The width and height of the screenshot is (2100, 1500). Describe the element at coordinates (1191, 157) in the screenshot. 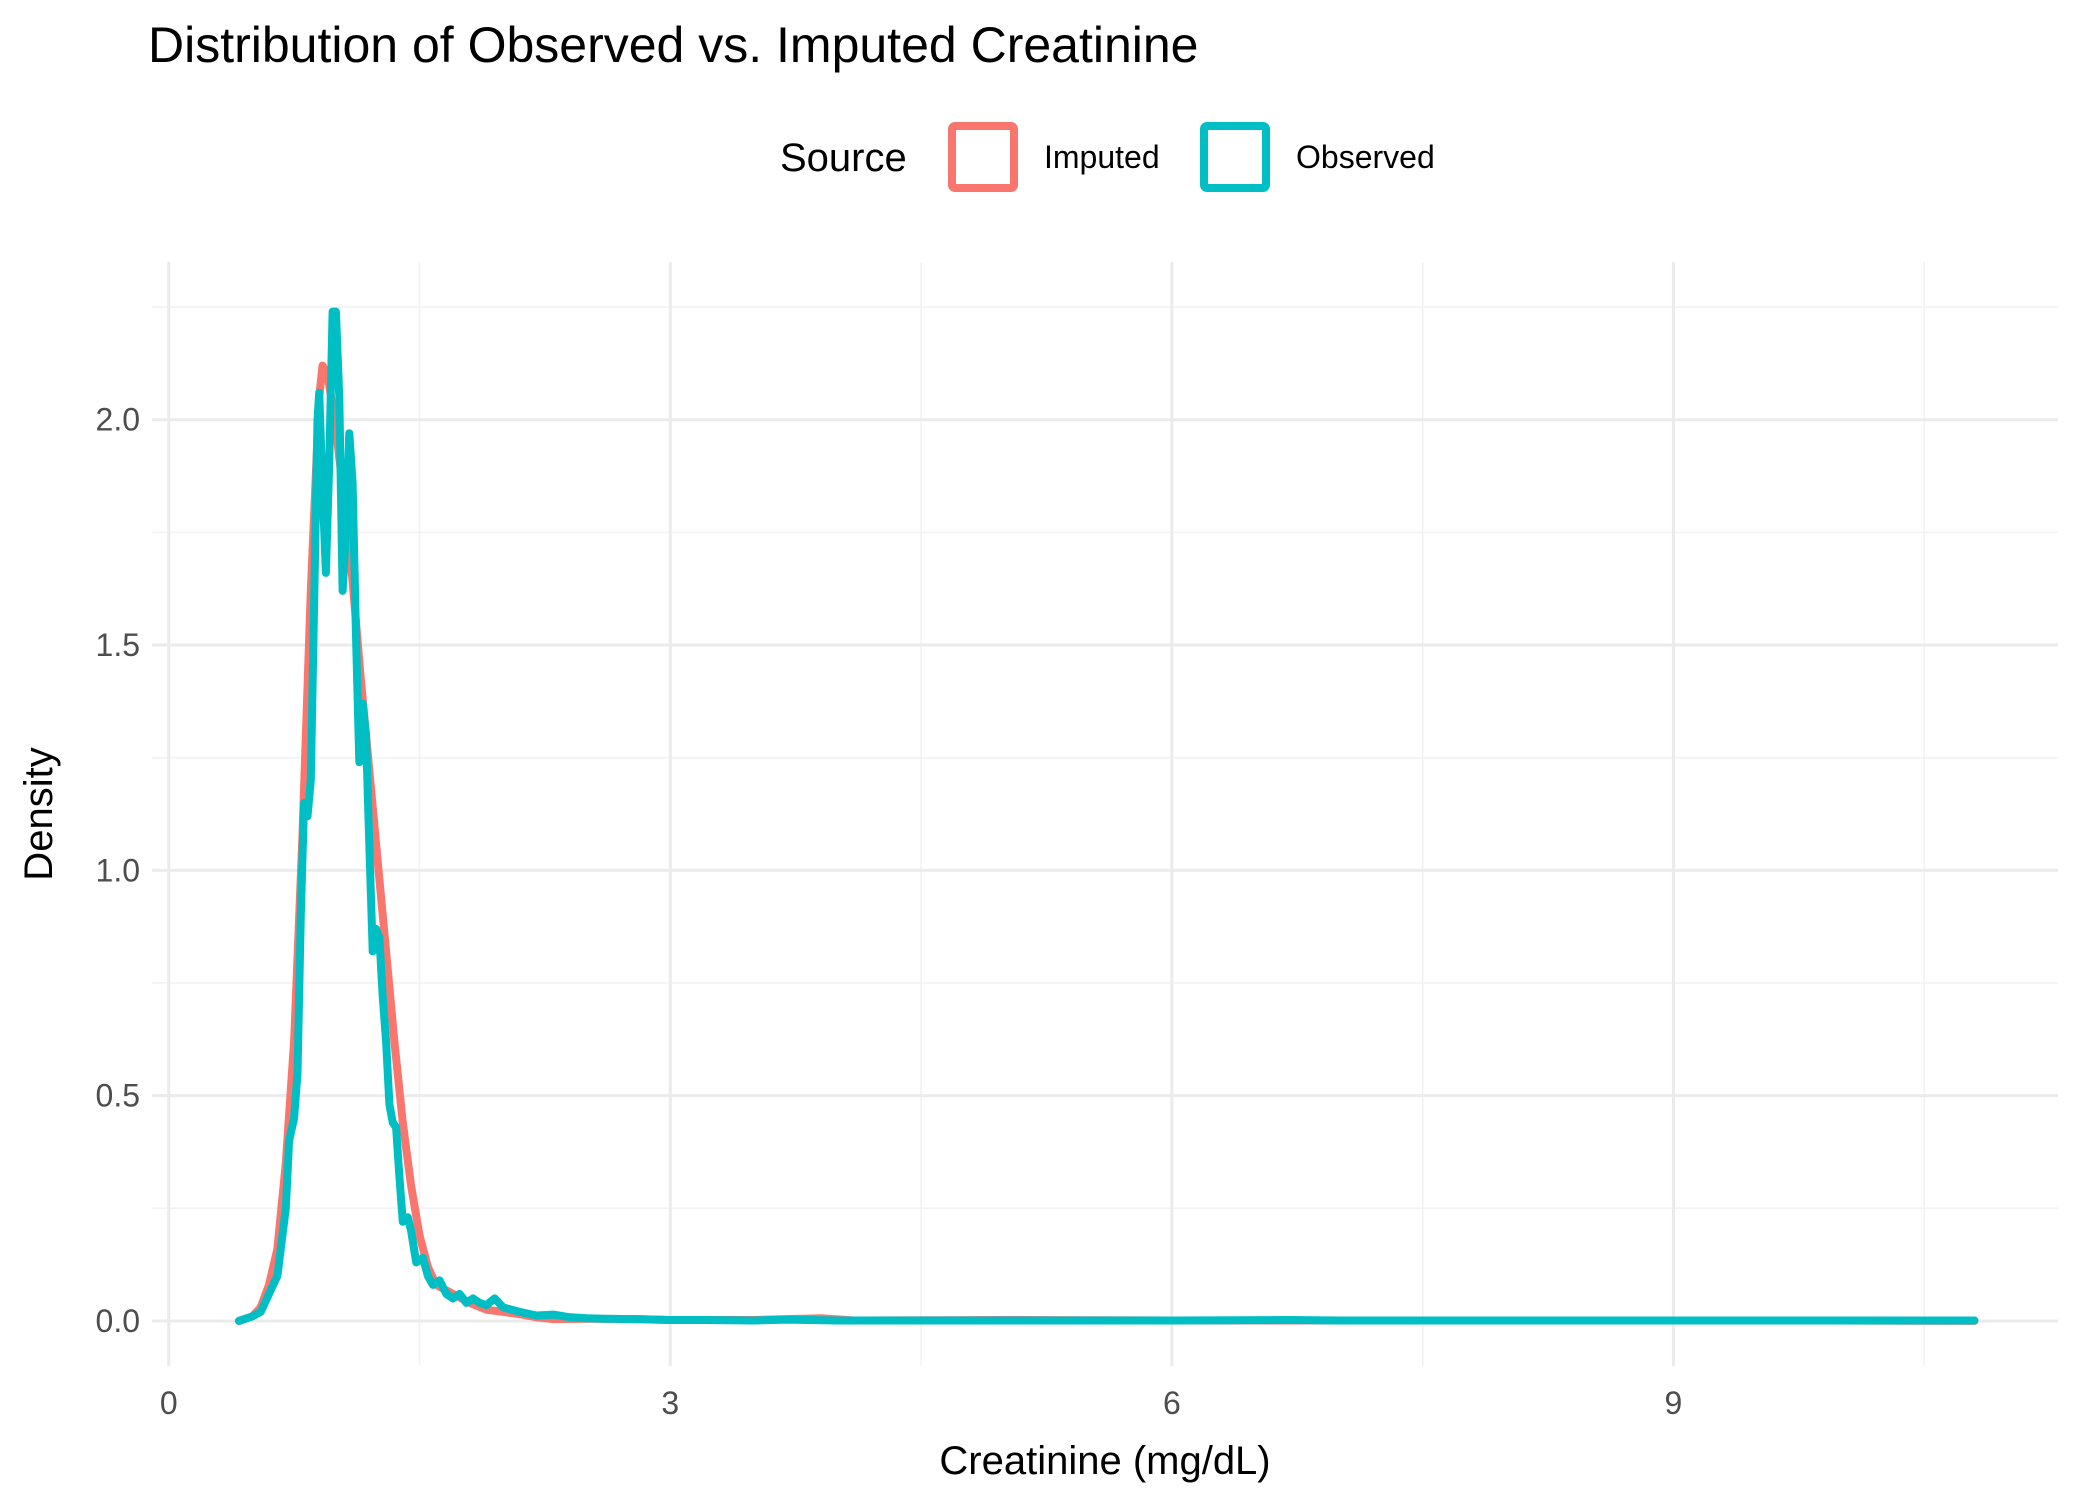

I see `legend-items: Imputed Observed` at that location.